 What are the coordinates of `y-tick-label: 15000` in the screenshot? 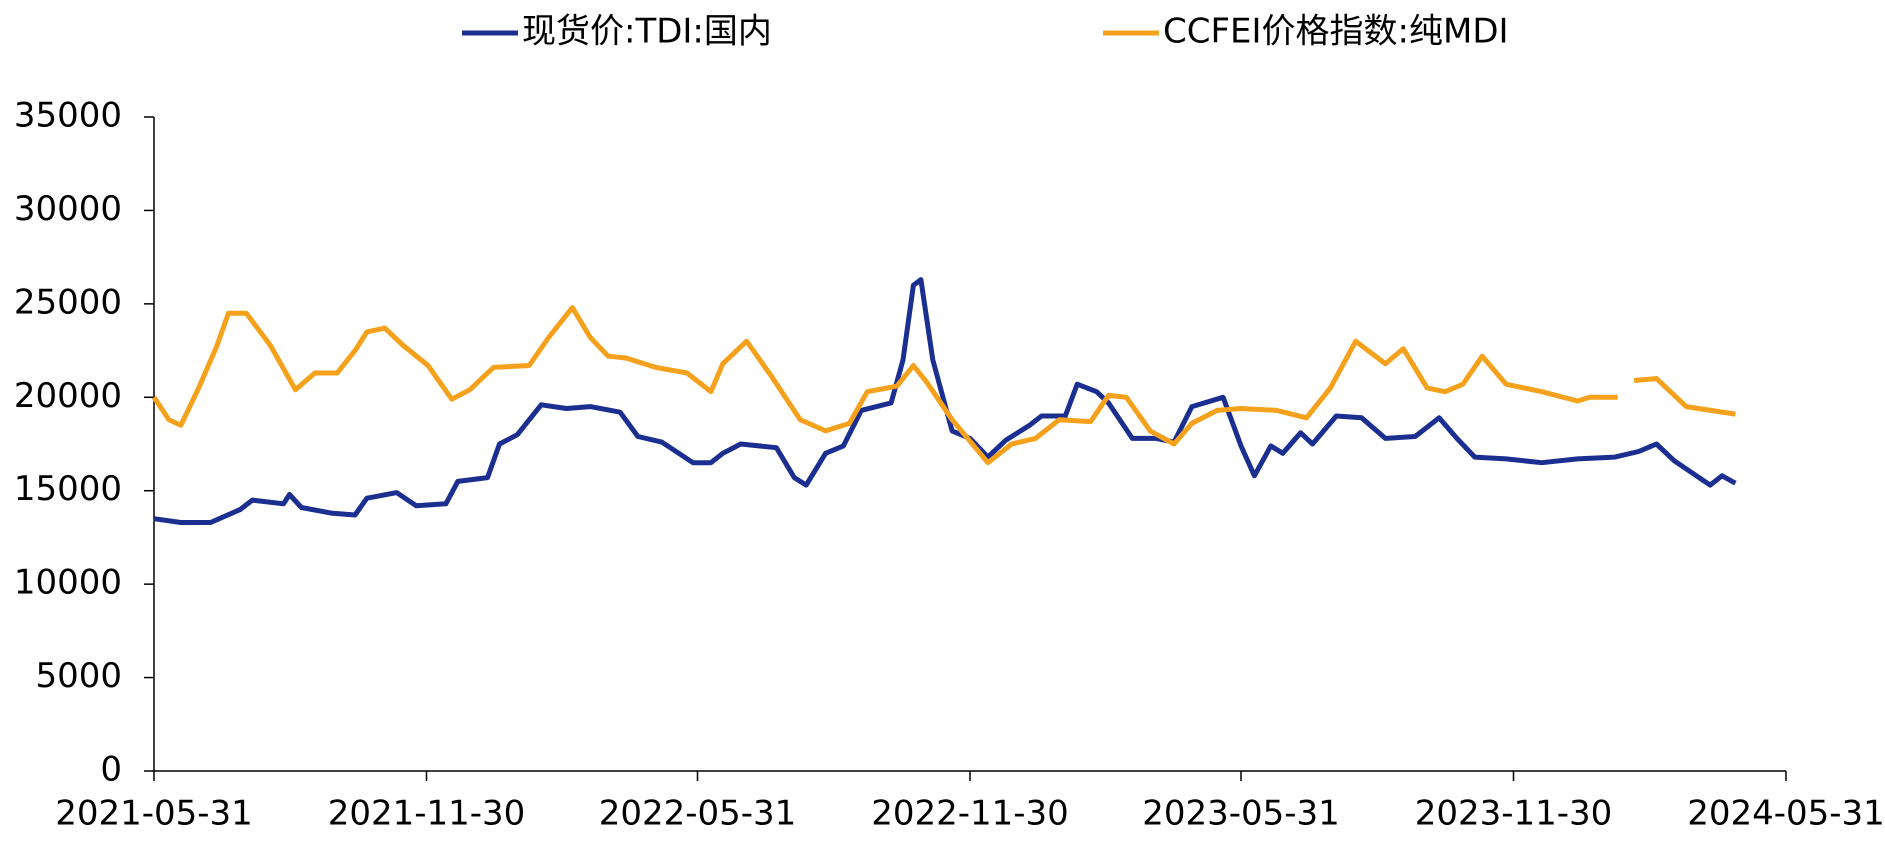 It's located at (68, 489).